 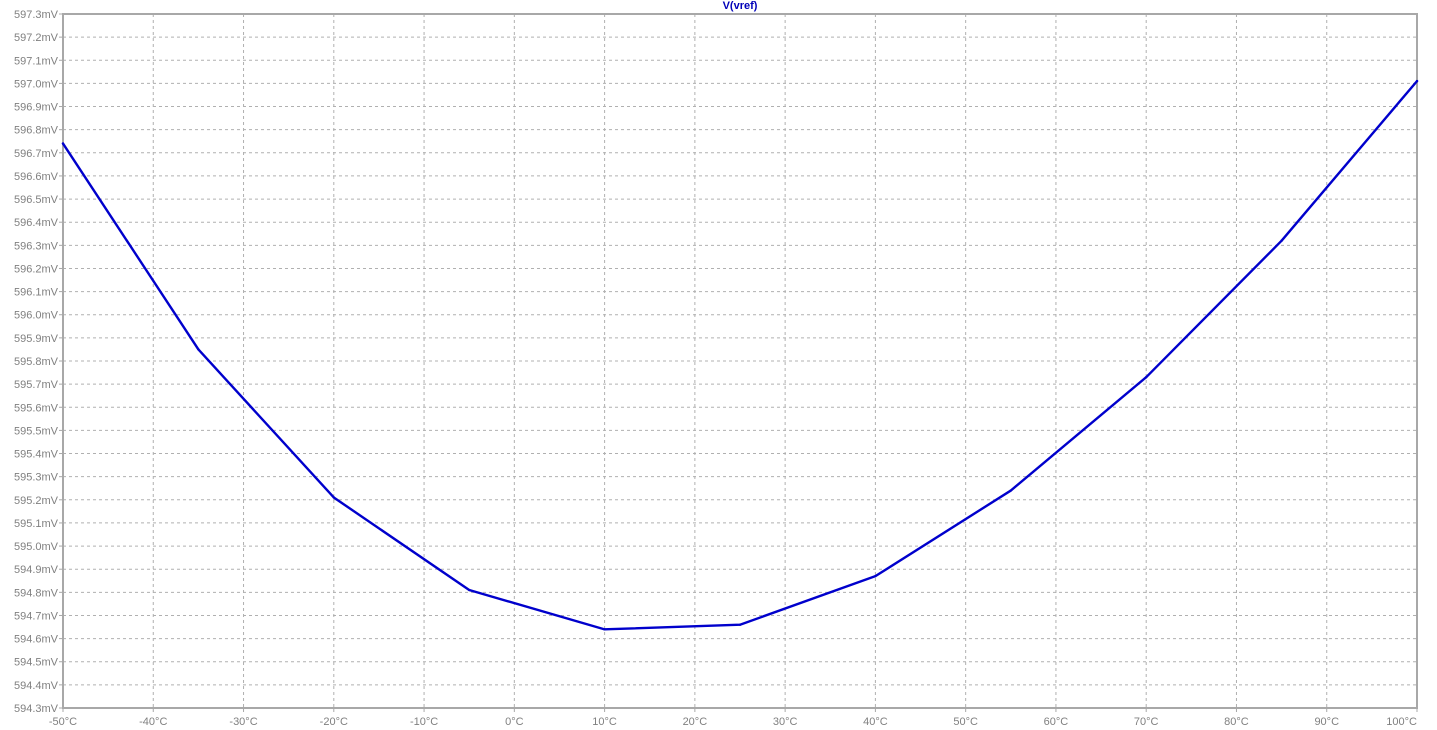 What do you see at coordinates (36, 570) in the screenshot?
I see `y-tick-label: 594.9mV` at bounding box center [36, 570].